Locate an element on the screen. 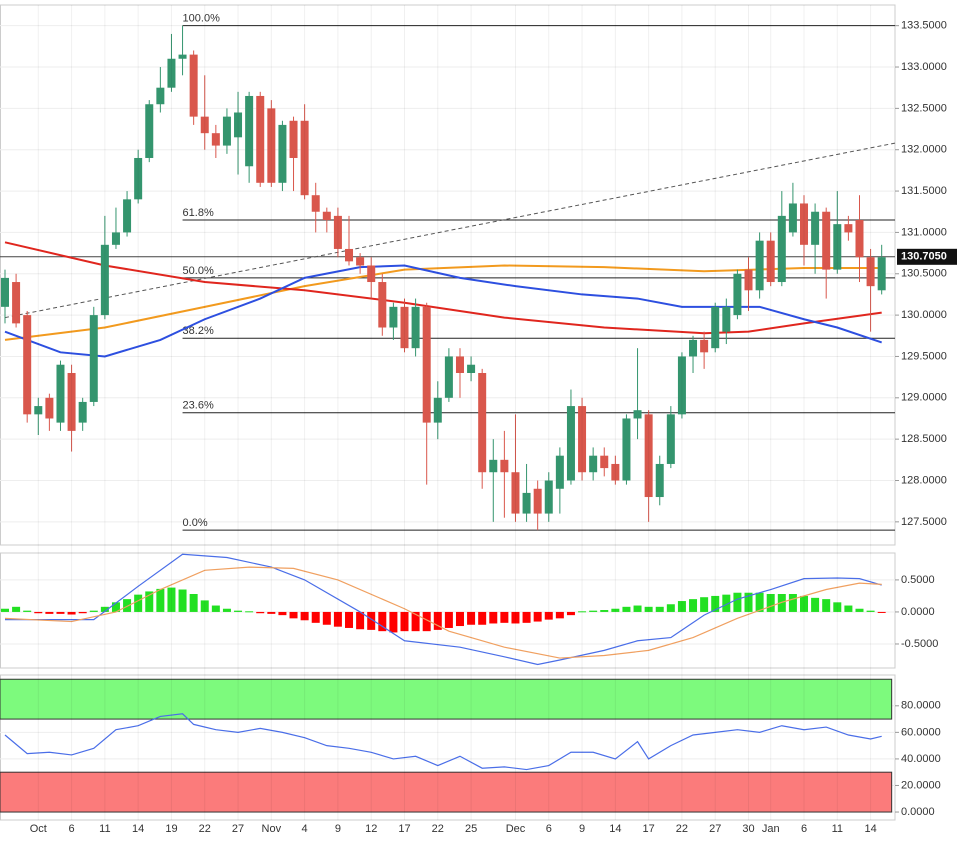 The height and width of the screenshot is (860, 975). y-tick-label: 20.0000 is located at coordinates (921, 785).